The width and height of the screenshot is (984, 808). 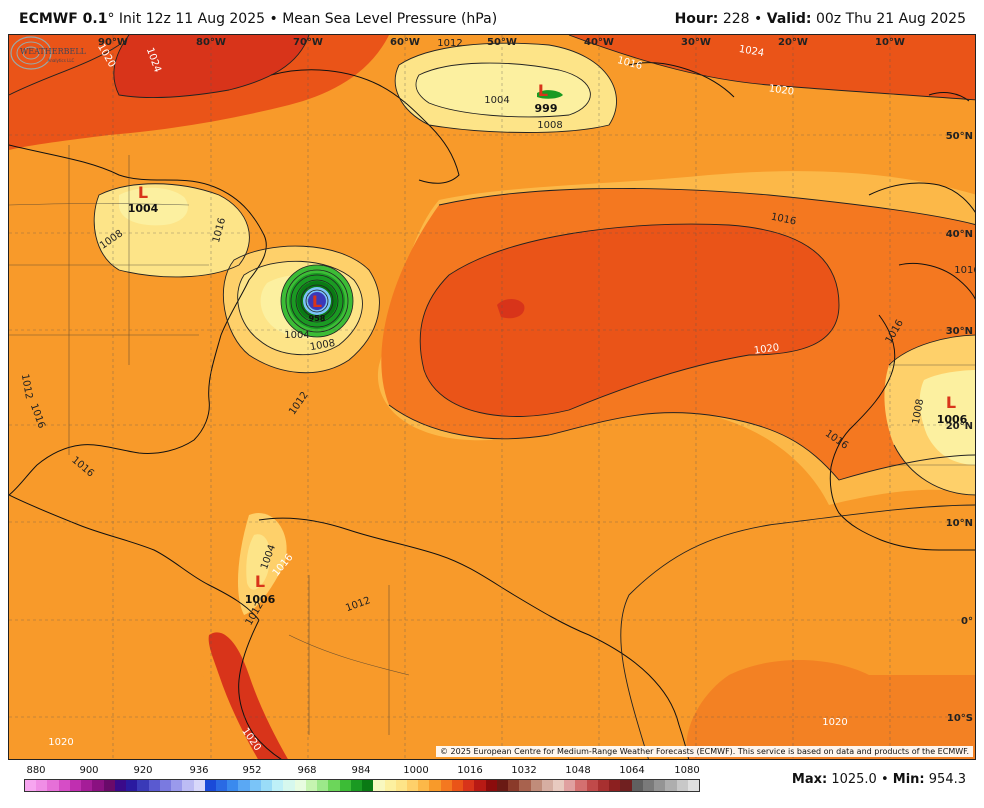 I want to click on lon-label: 60°W, so click(x=405, y=42).